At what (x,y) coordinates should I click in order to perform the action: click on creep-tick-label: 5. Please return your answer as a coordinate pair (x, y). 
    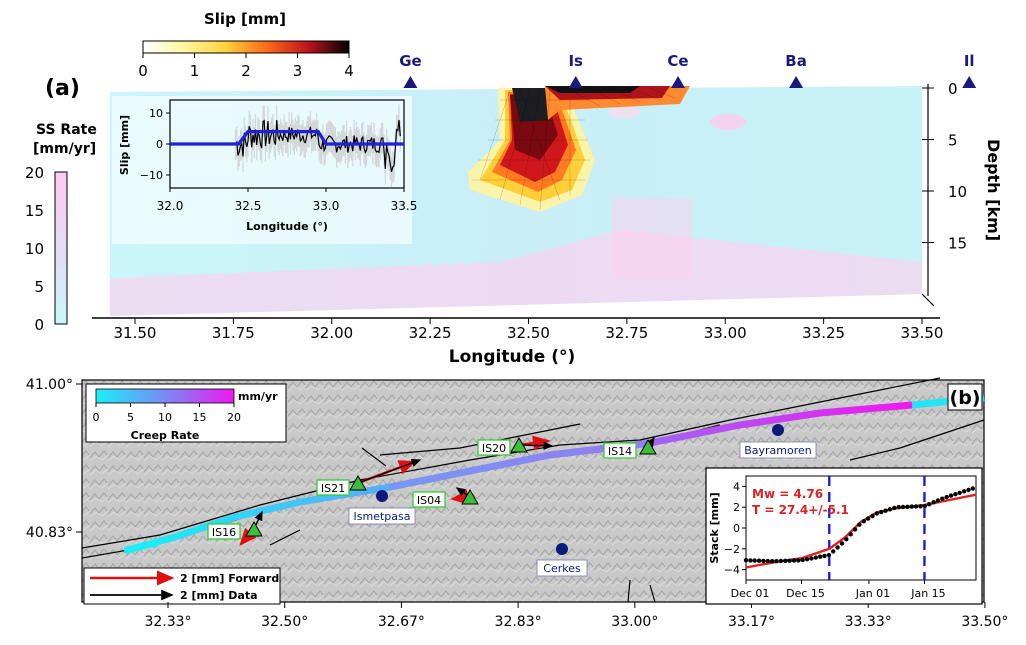
    Looking at the image, I should click on (130, 417).